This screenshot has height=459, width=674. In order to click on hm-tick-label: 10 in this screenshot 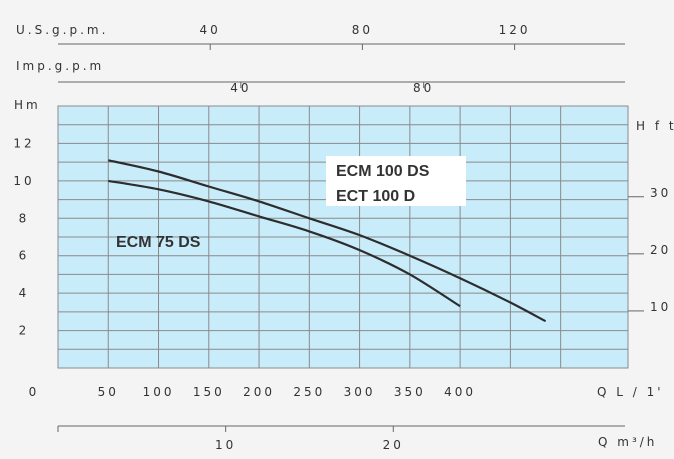, I will do `click(23, 181)`.